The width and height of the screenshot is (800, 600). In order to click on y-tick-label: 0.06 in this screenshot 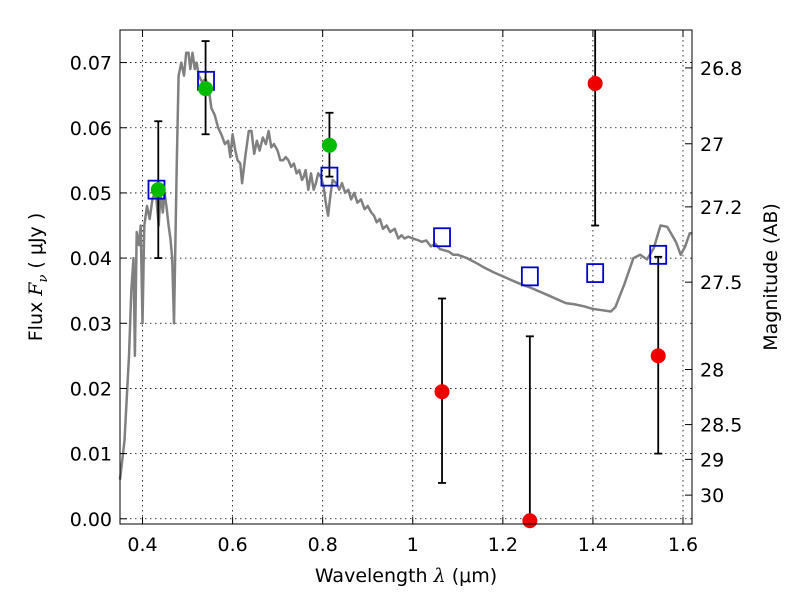, I will do `click(91, 129)`.